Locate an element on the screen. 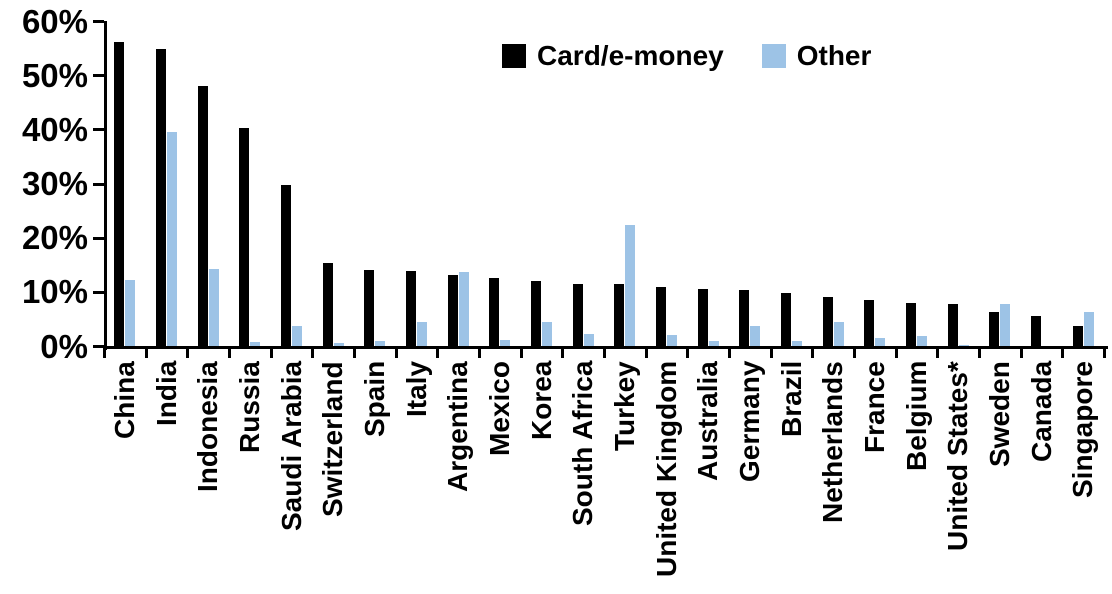  legend-item-card-e-money: Card/e-money is located at coordinates (613, 56).